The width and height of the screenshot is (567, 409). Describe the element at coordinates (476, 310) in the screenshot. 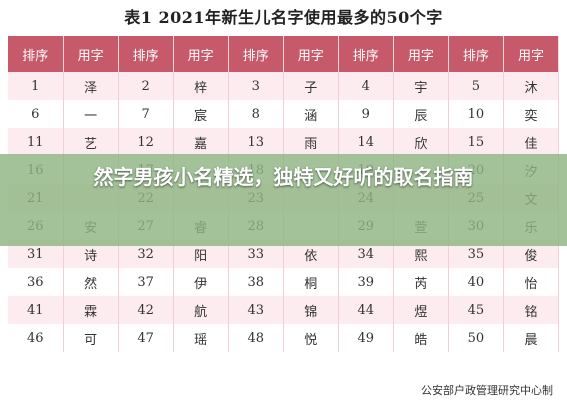

I see `rank-cell: 45` at that location.